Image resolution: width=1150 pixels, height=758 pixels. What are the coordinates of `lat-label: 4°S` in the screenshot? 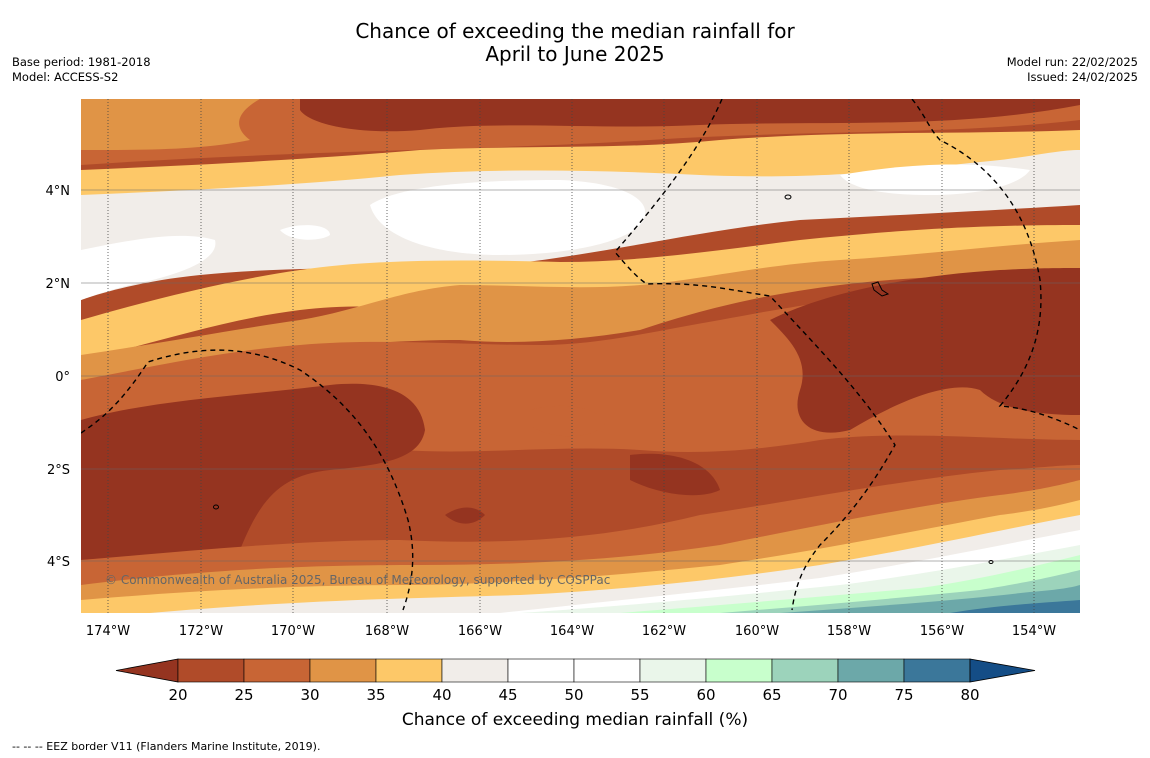 It's located at (58, 562).